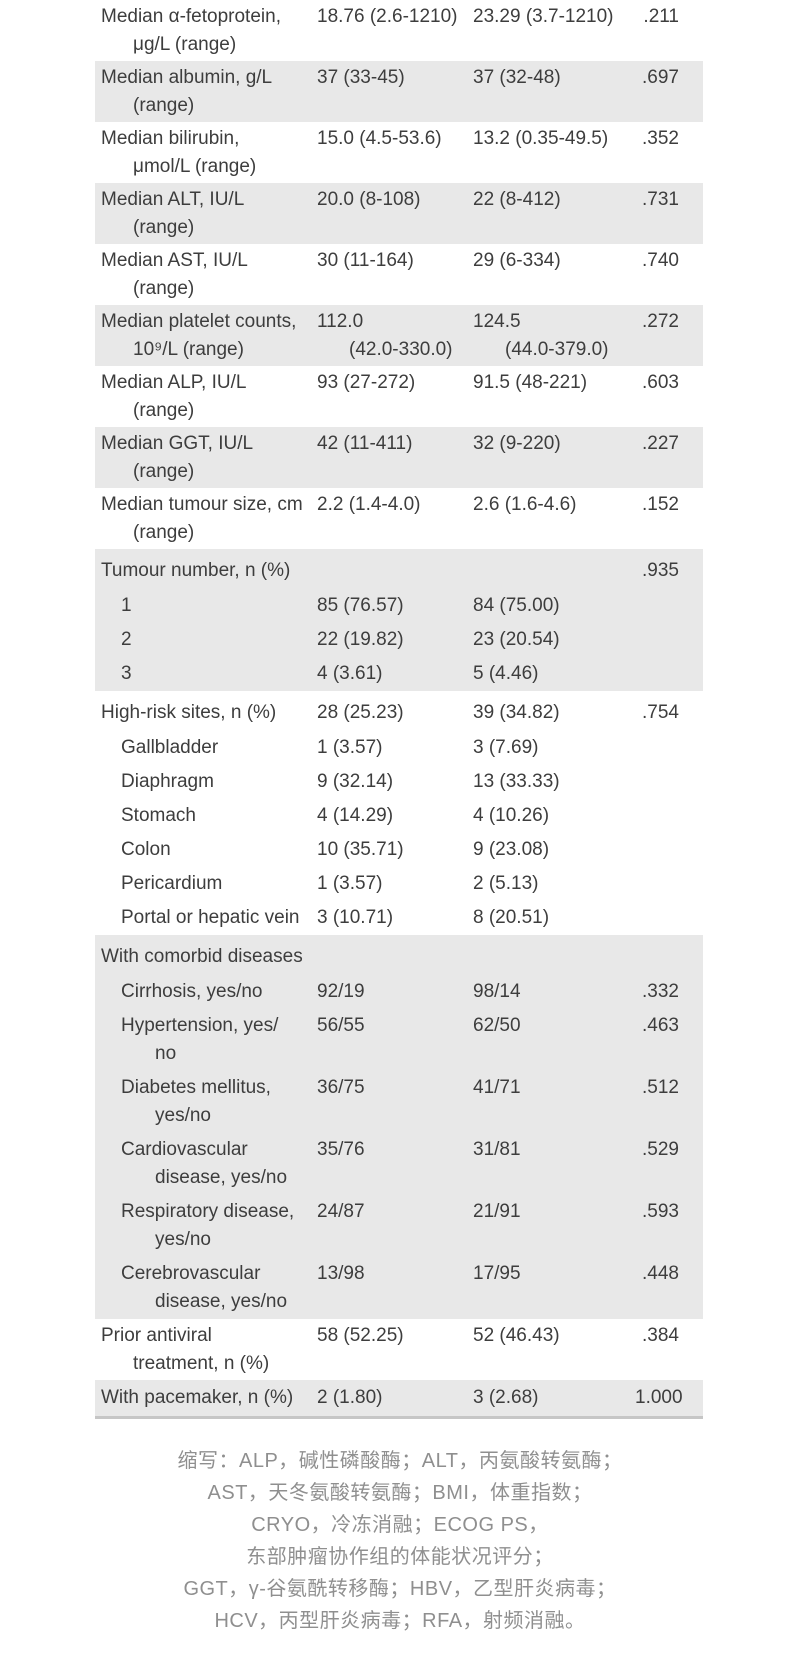  Describe the element at coordinates (355, 815) in the screenshot. I see `value-group1-line: 4 (14.29)` at that location.